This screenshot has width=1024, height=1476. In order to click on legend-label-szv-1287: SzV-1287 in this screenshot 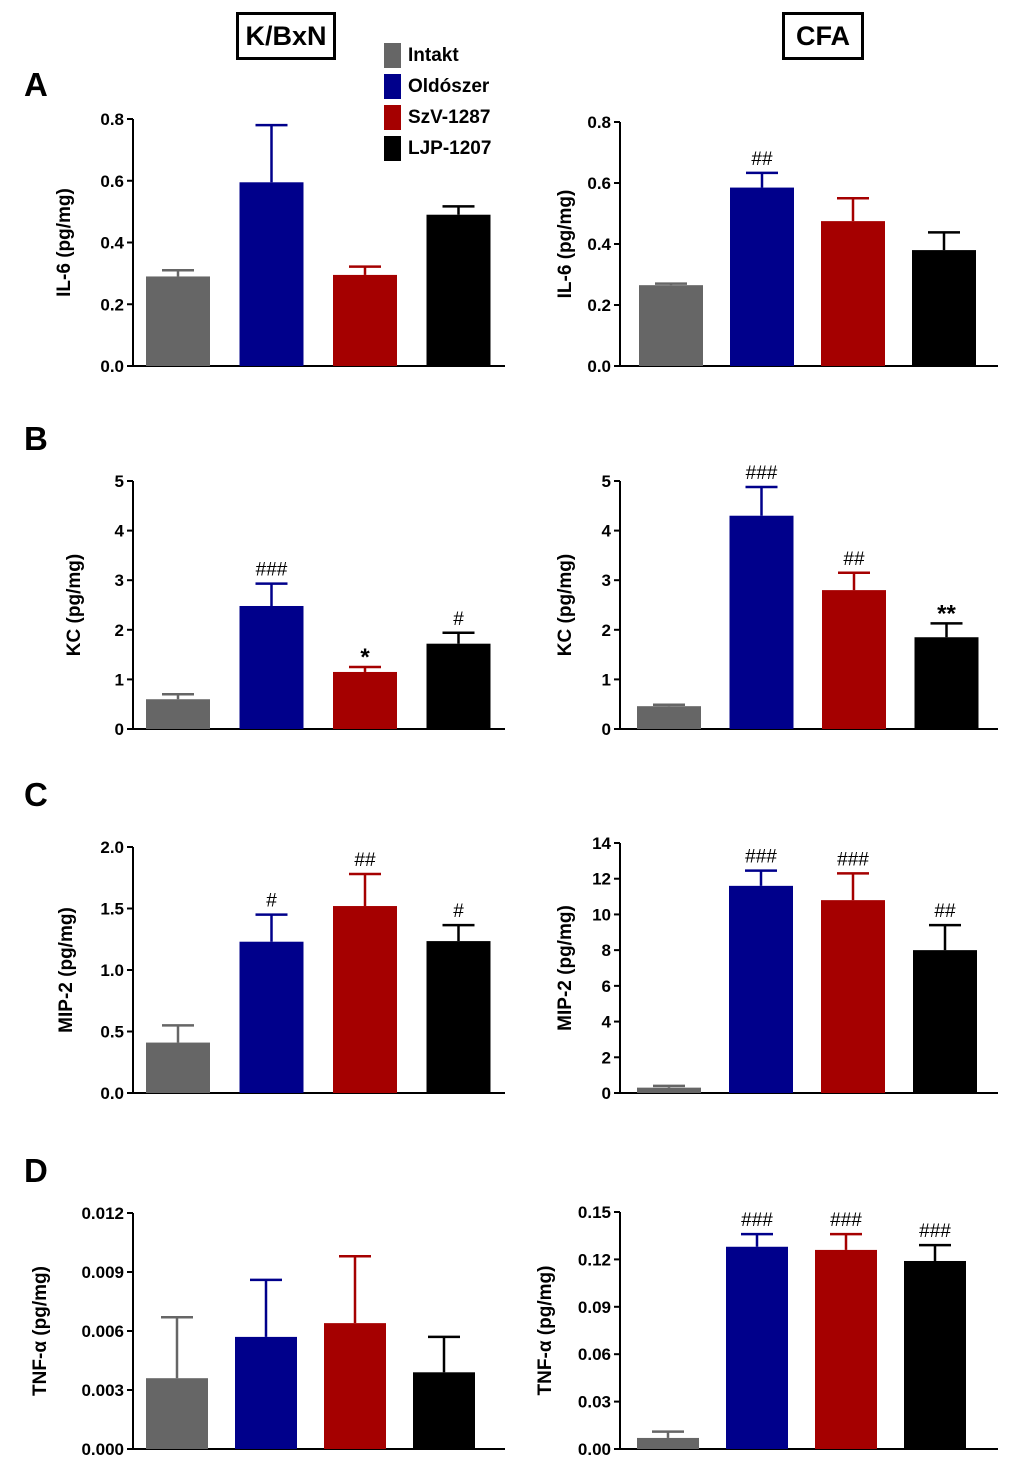, I will do `click(449, 117)`.